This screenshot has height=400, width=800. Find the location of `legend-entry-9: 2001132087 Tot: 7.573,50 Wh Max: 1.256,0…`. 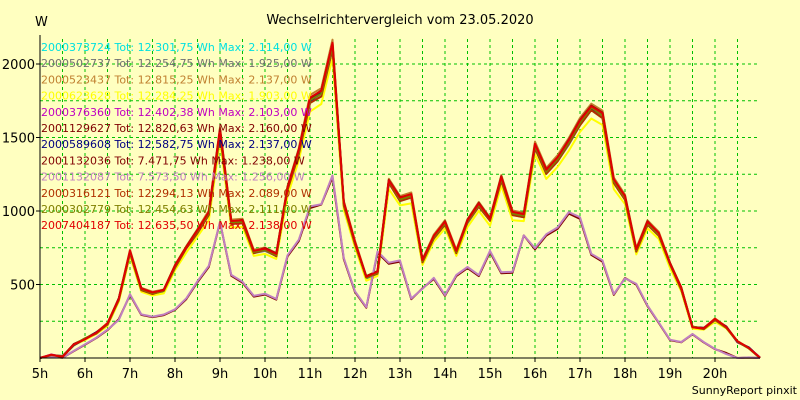

legend-entry-9: 2001132087 Tot: 7.573,50 Wh Max: 1.256,0… is located at coordinates (173, 177).